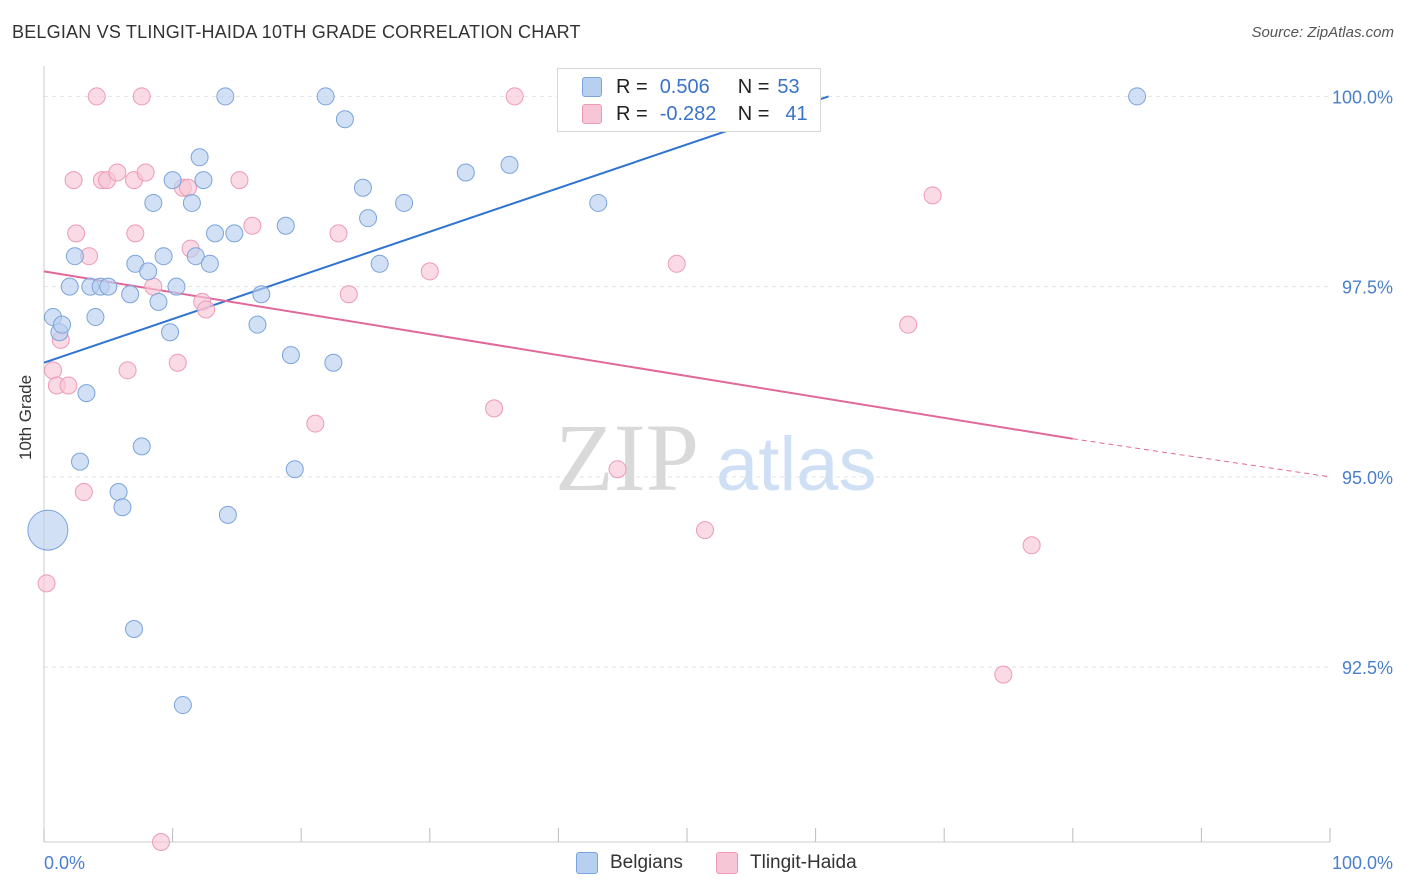 This screenshot has height=892, width=1406. What do you see at coordinates (646, 862) in the screenshot?
I see `belgians-legend-label: Belgians` at bounding box center [646, 862].